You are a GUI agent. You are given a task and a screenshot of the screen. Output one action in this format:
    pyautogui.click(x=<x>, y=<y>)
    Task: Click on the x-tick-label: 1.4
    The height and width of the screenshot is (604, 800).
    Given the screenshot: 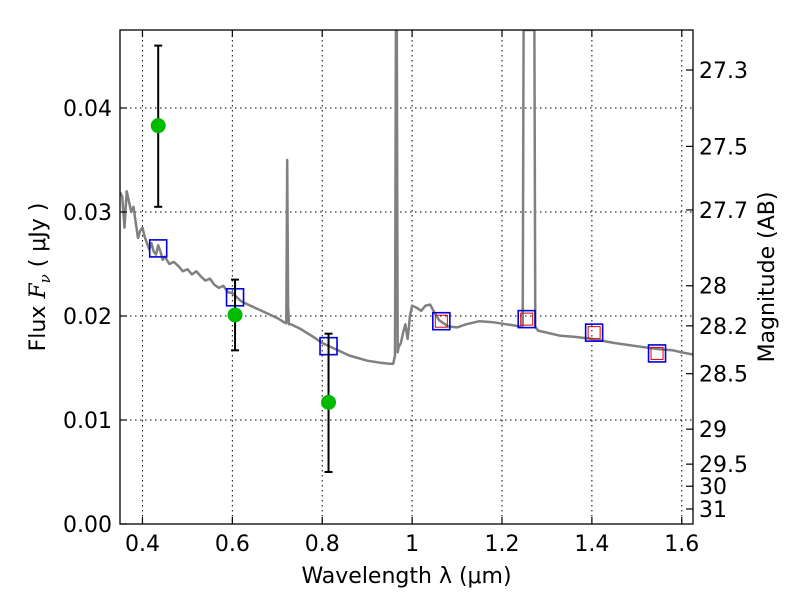 What is the action you would take?
    pyautogui.click(x=591, y=544)
    